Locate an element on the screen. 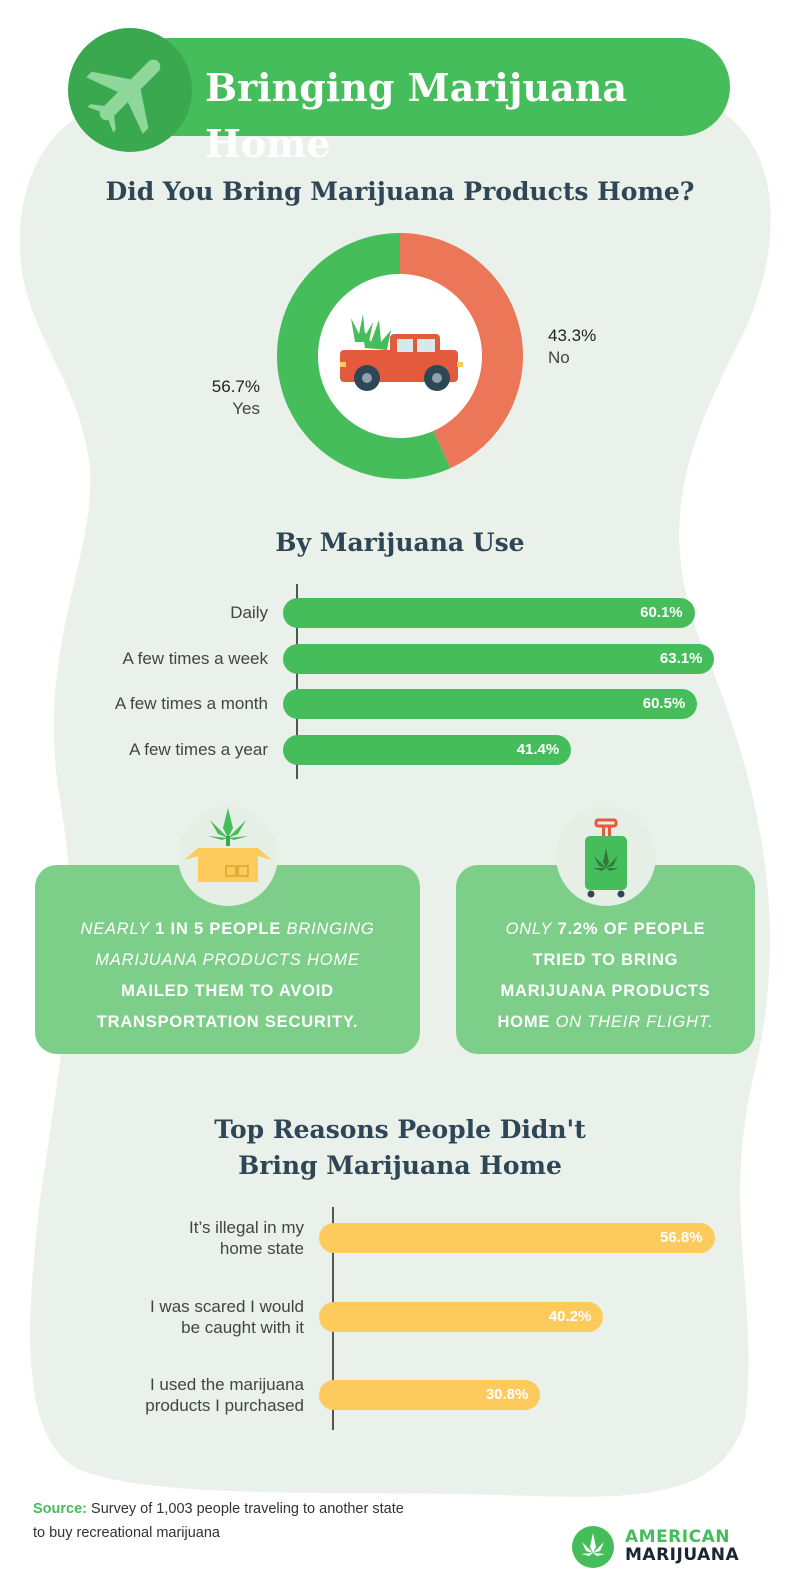 The width and height of the screenshot is (800, 1569). bar-value-label: 56.8% is located at coordinates (681, 1237).